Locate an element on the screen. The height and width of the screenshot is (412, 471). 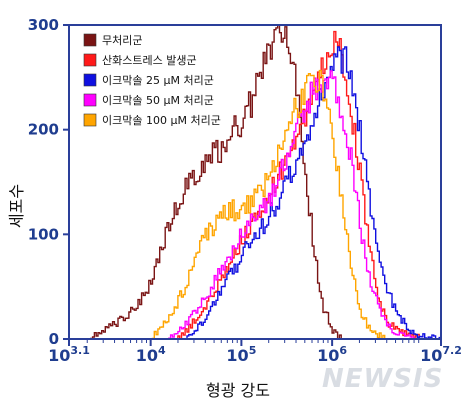
x-tick-label: 10⁴ is located at coordinates (151, 354).